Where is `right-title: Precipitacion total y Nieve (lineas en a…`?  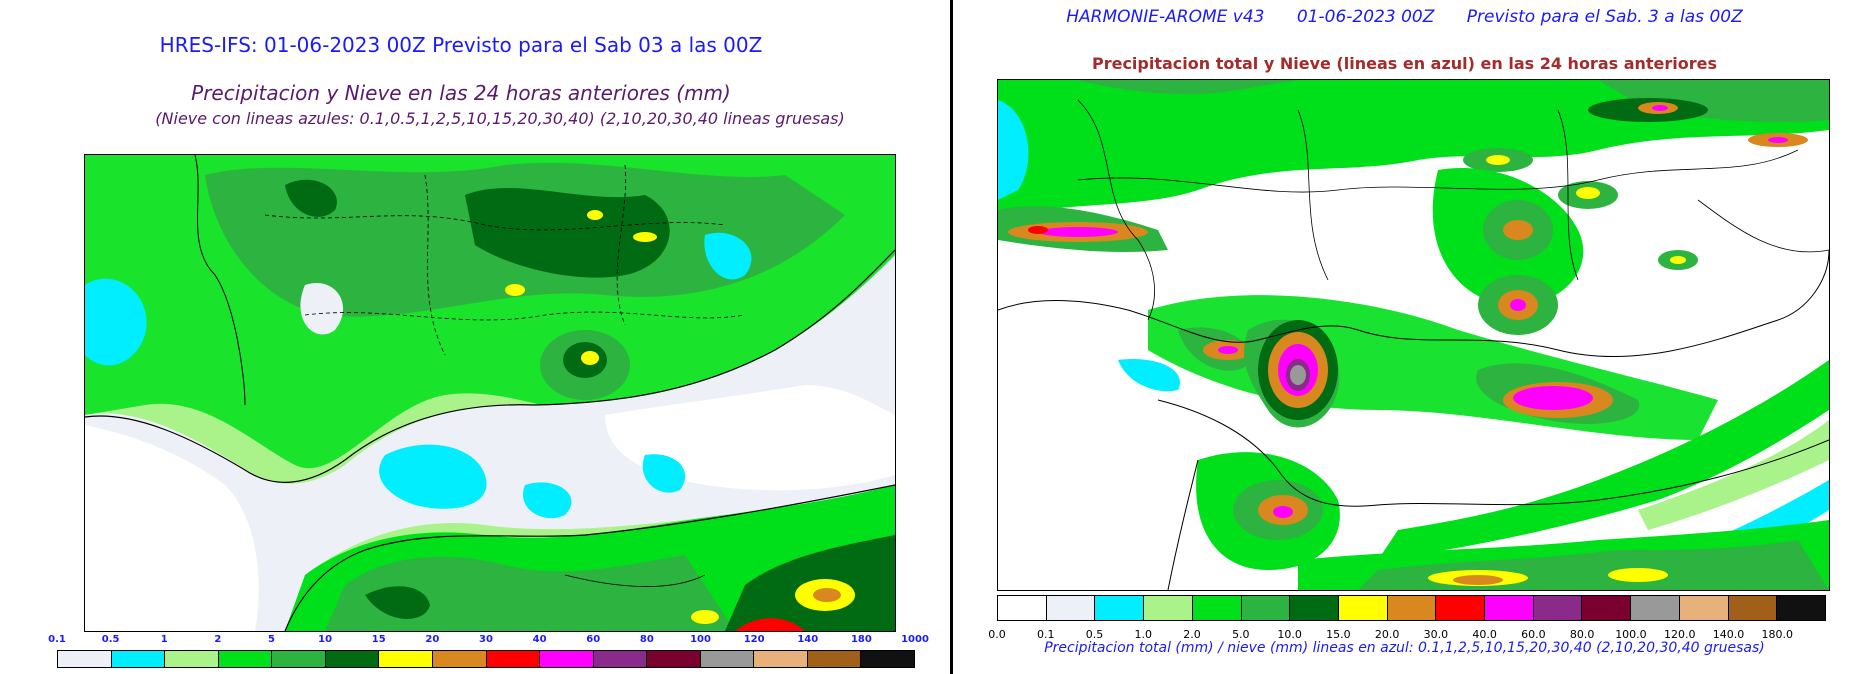 right-title: Precipitacion total y Nieve (lineas en a… is located at coordinates (1404, 63).